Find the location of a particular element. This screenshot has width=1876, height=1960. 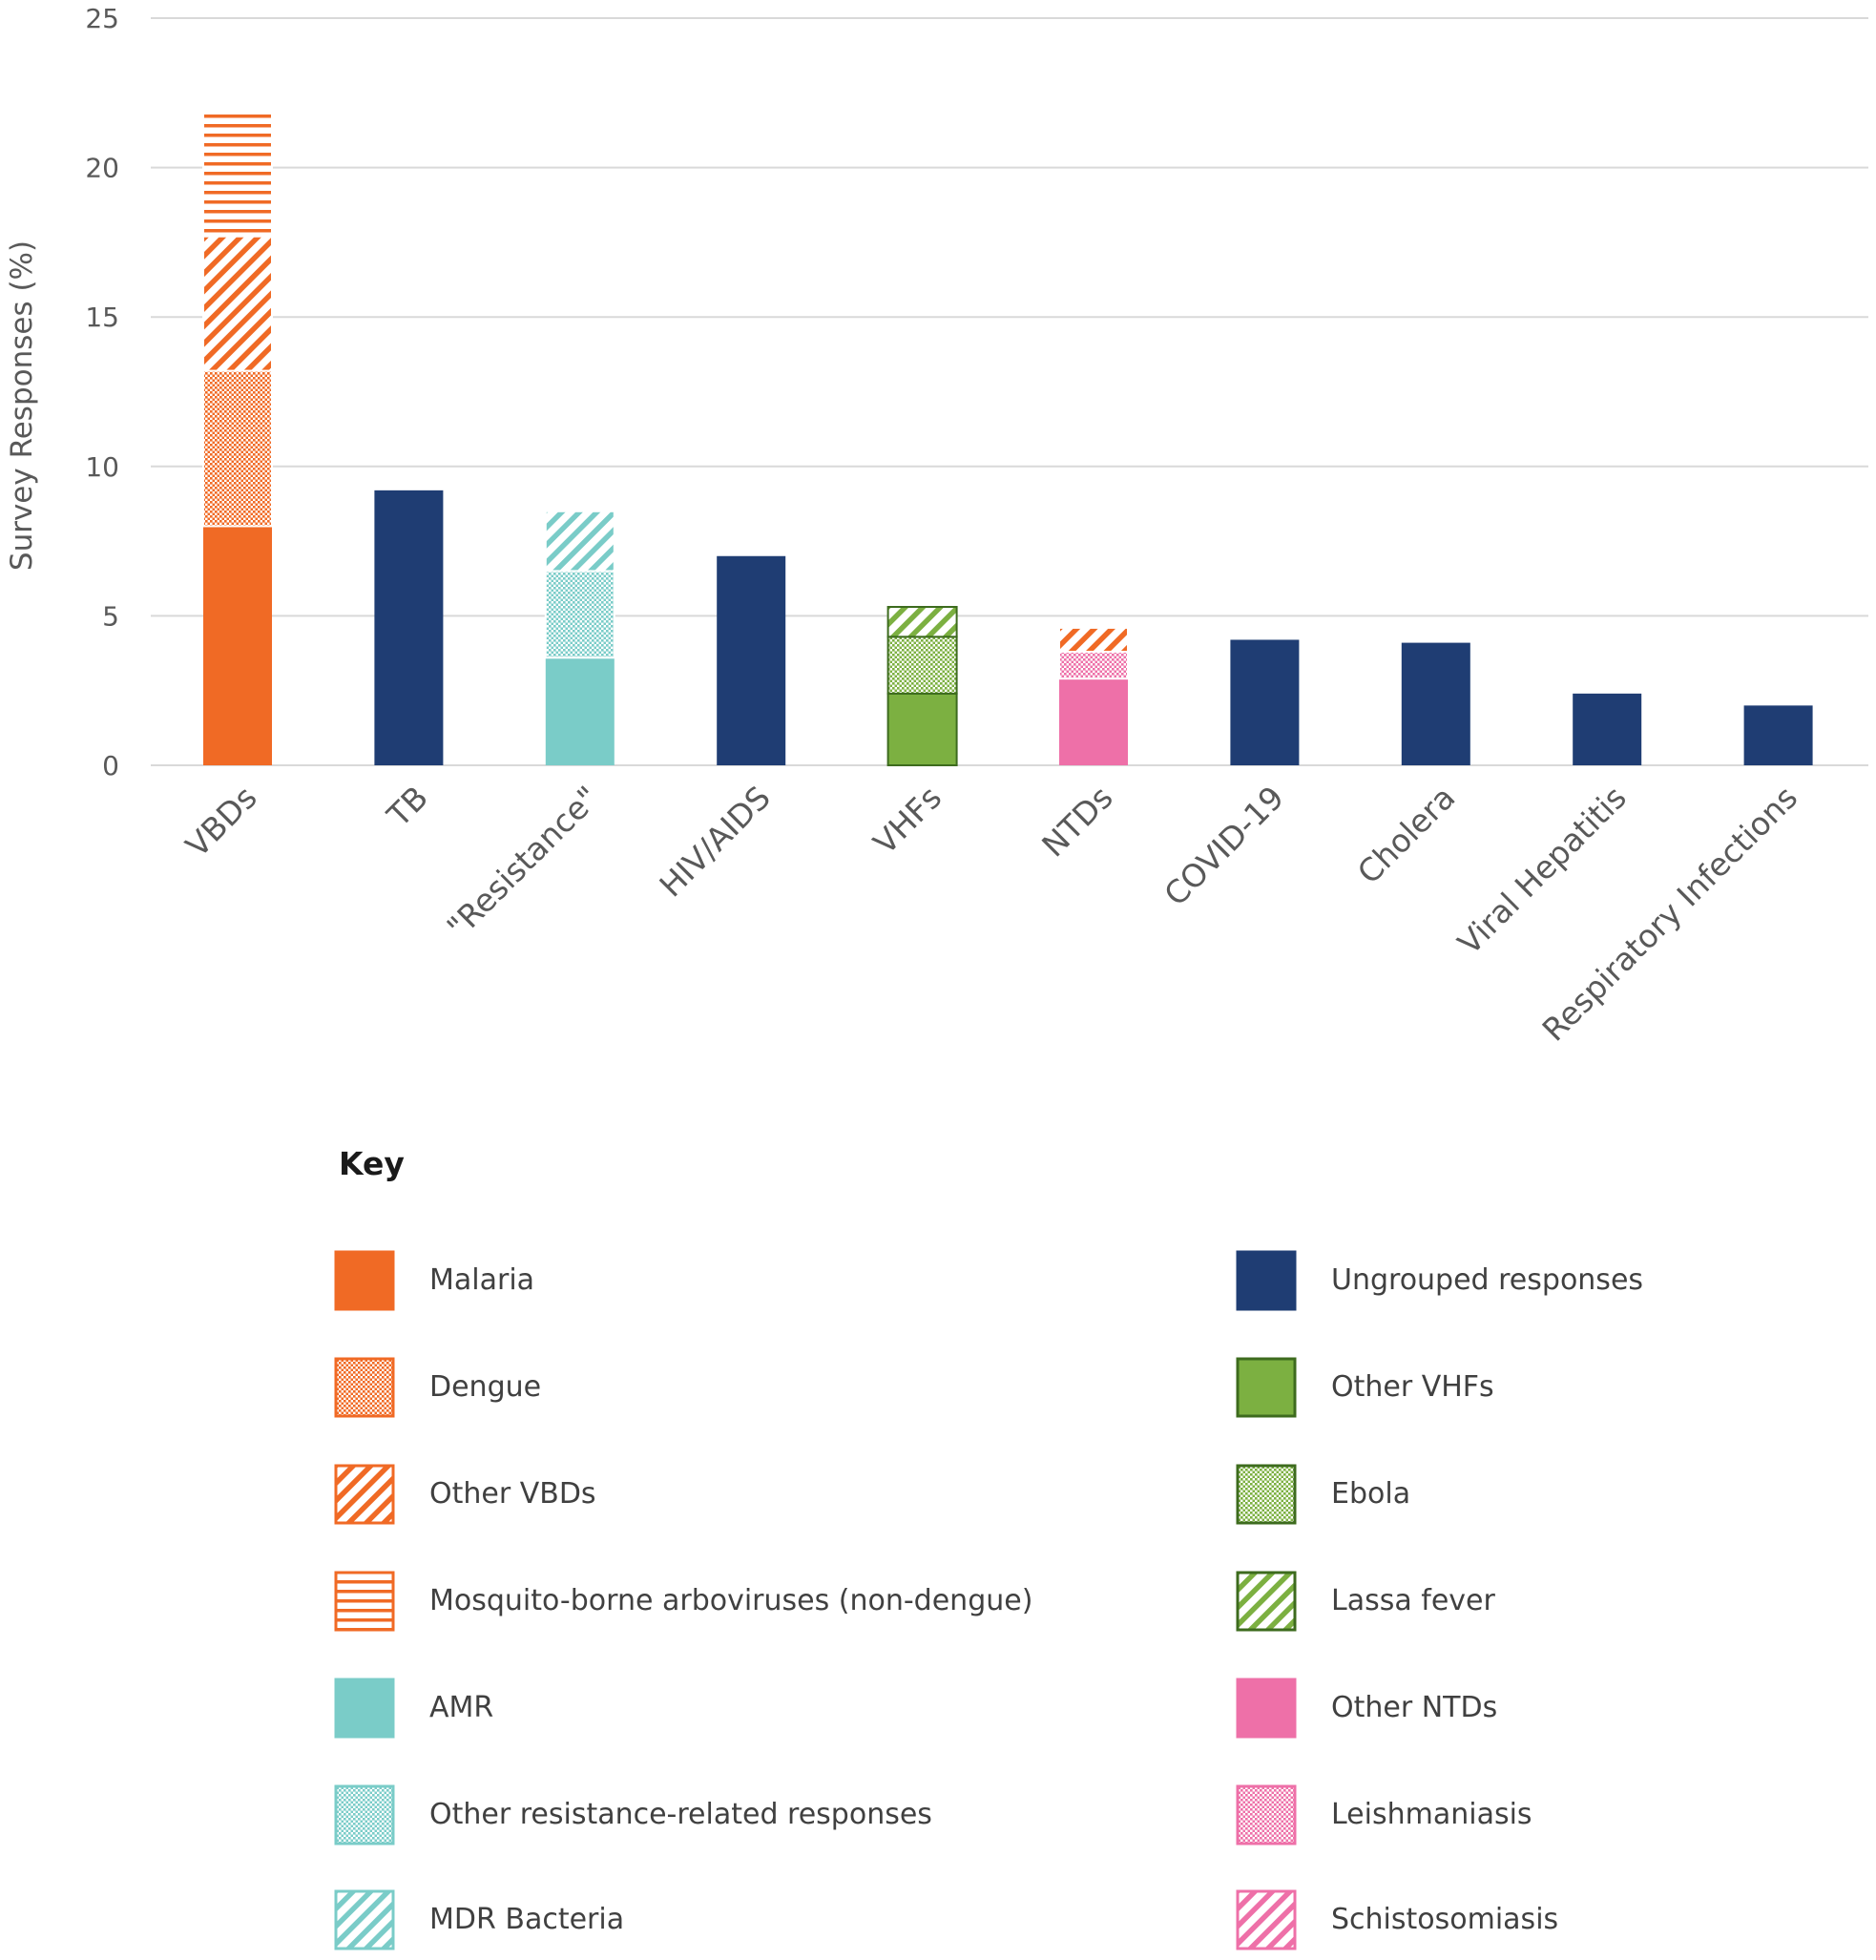

legend-label: Ebola is located at coordinates (1371, 1494).